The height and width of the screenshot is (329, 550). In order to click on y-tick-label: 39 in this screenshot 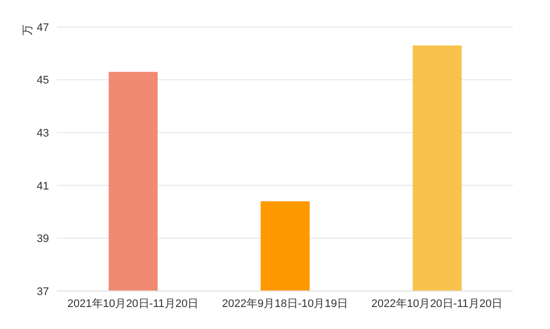, I will do `click(42, 239)`.